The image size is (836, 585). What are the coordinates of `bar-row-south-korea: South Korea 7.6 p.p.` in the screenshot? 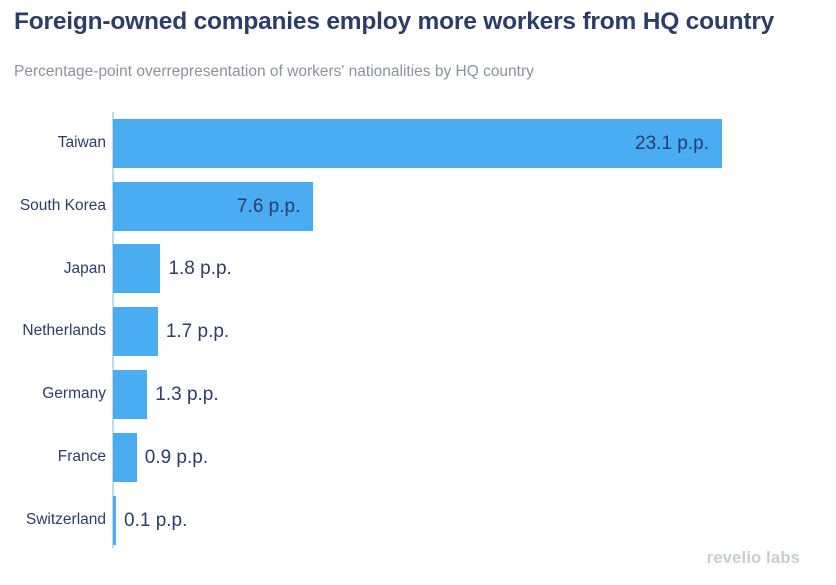 It's located at (418, 206).